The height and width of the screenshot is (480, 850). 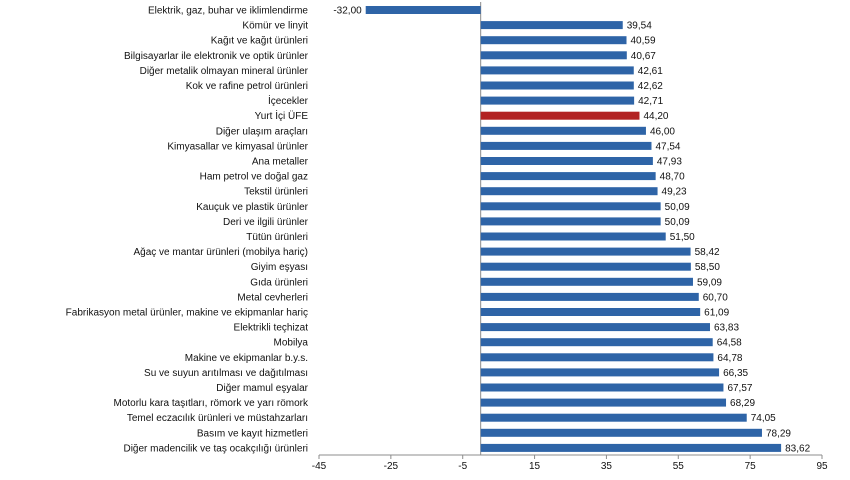 I want to click on category-label: Elektrikli teçhizat, so click(x=271, y=328).